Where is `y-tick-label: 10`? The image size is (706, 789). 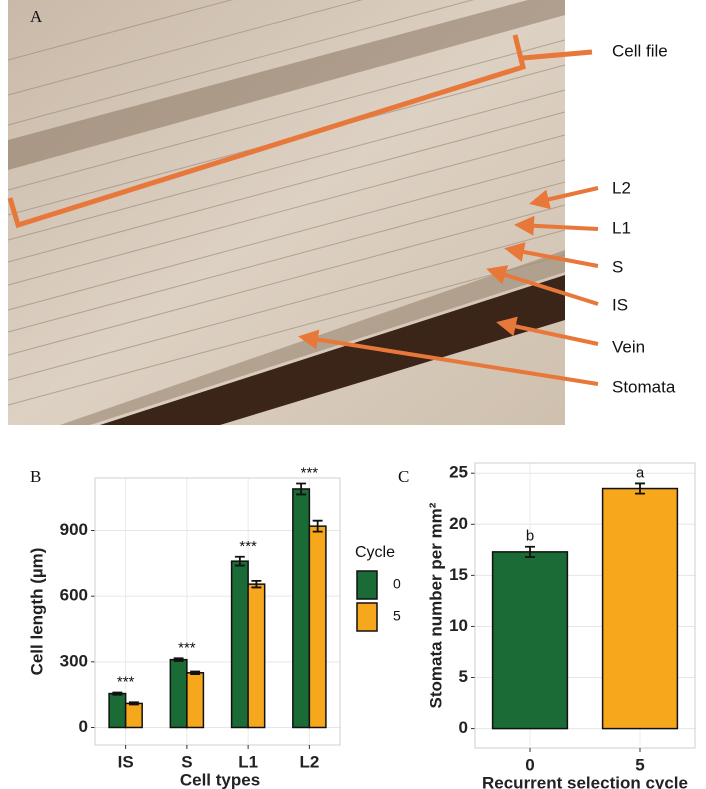
y-tick-label: 10 is located at coordinates (458, 625).